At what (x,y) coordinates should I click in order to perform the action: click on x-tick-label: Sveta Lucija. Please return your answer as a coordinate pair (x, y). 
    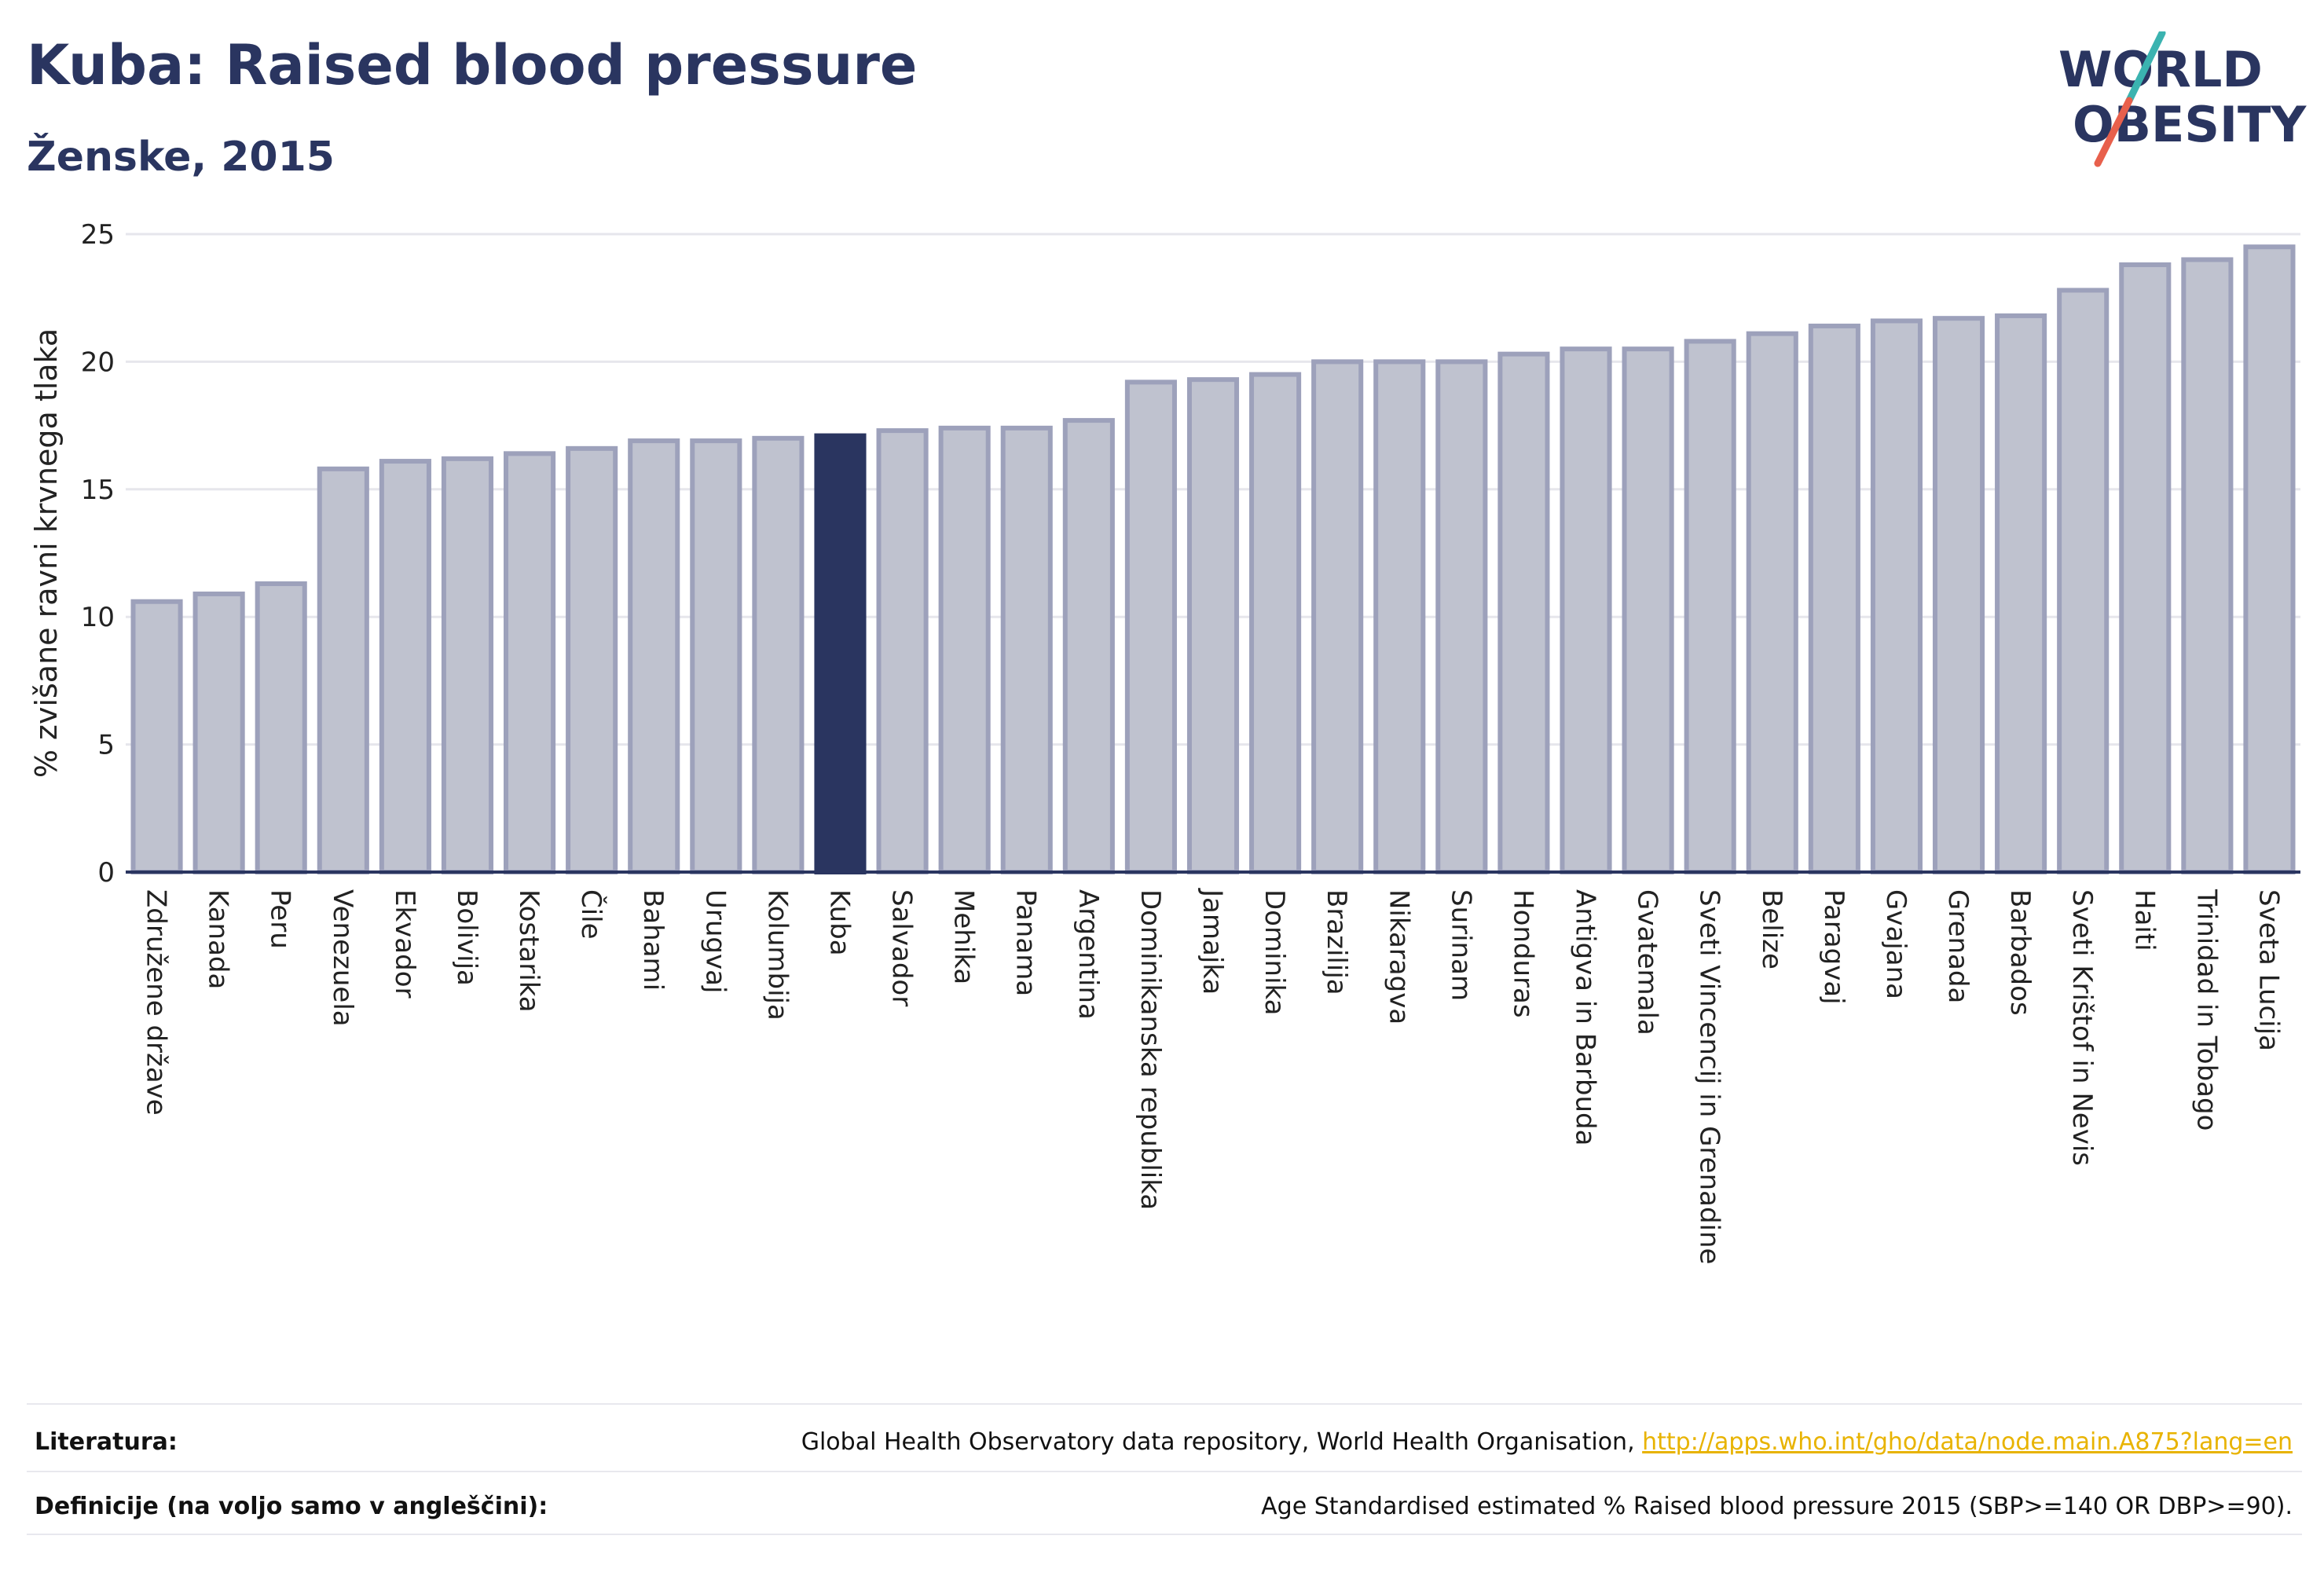
    Looking at the image, I should click on (2268, 970).